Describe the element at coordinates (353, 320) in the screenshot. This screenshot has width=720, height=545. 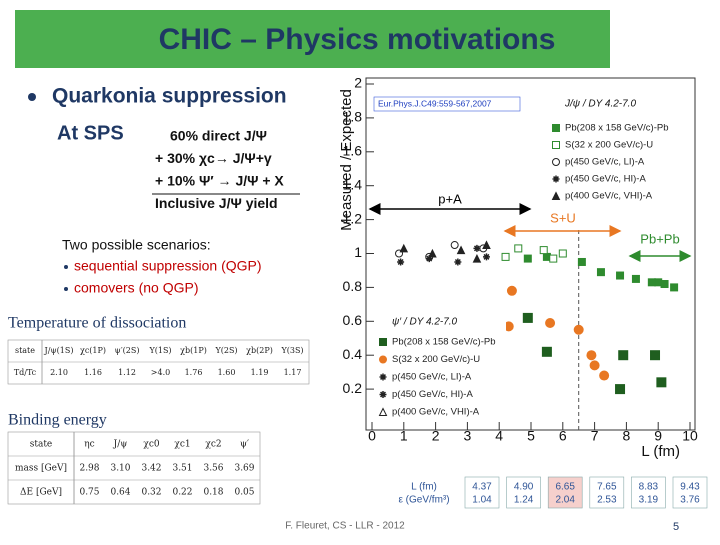
I see `y-tick-label: 0.6` at that location.